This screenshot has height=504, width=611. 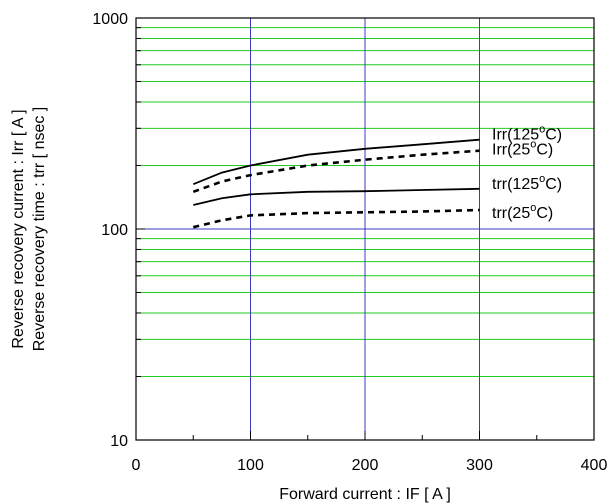 I want to click on series-label-trr-25: trr(25oC), so click(x=522, y=212).